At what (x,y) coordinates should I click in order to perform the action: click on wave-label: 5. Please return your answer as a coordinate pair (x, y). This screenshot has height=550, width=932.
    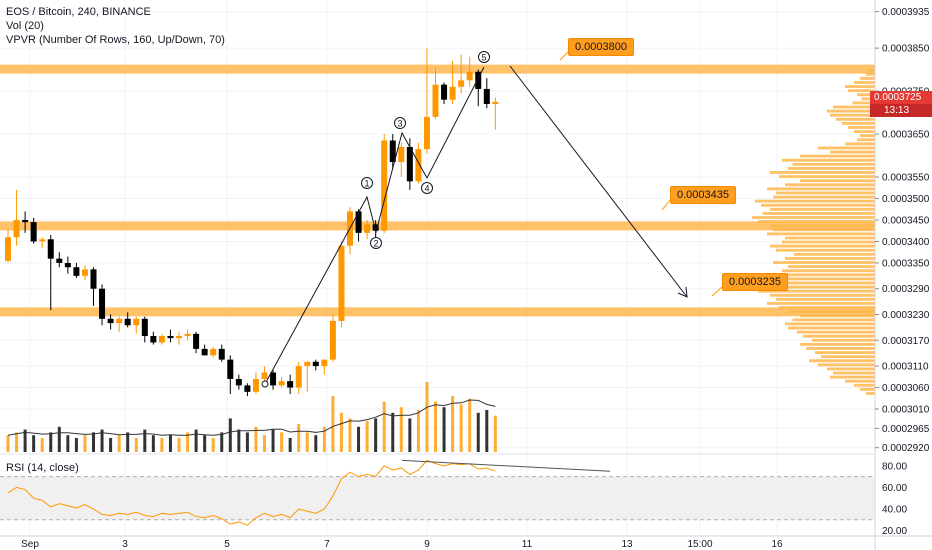
    Looking at the image, I should click on (483, 58).